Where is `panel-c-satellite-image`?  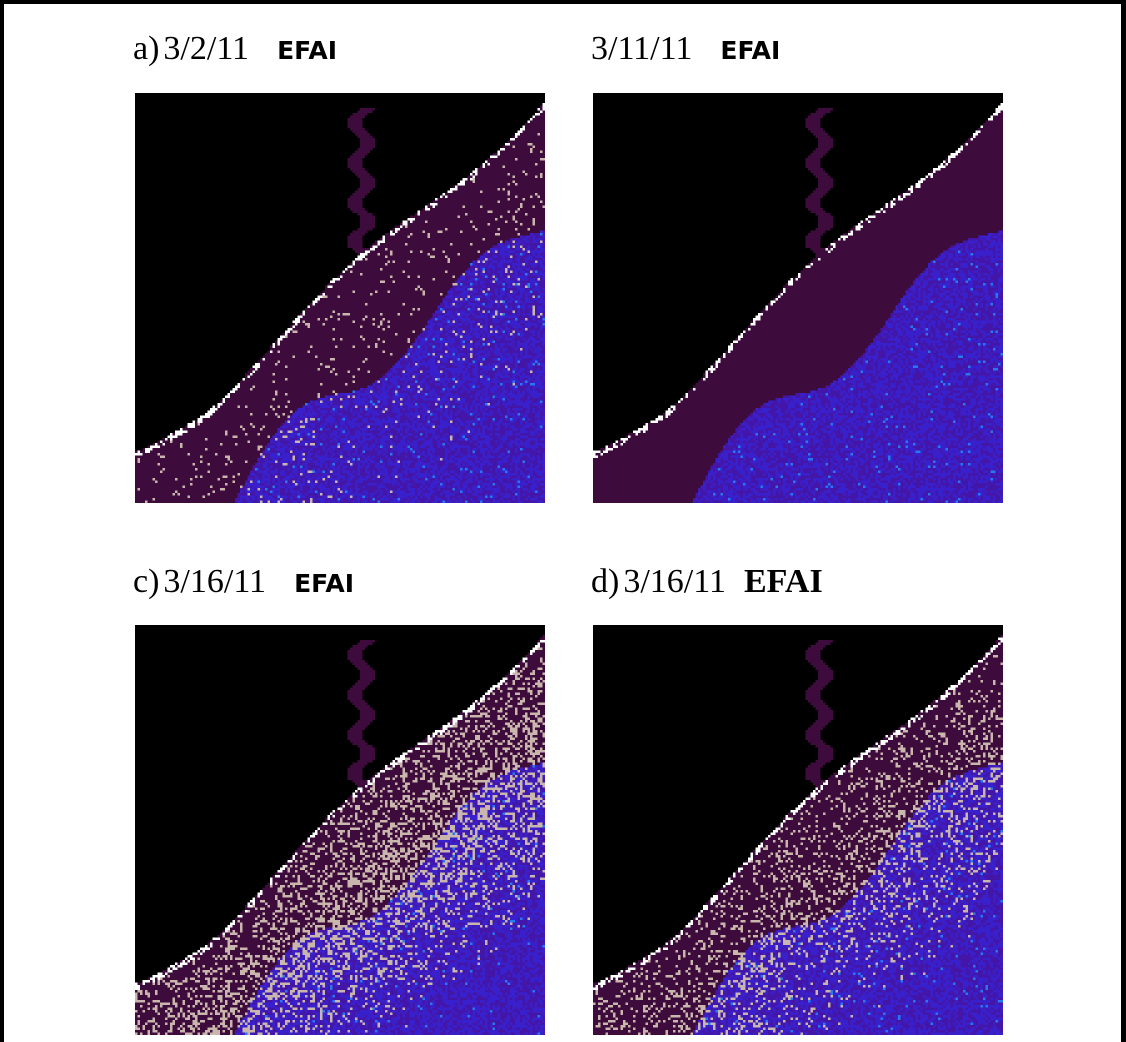 panel-c-satellite-image is located at coordinates (340, 830).